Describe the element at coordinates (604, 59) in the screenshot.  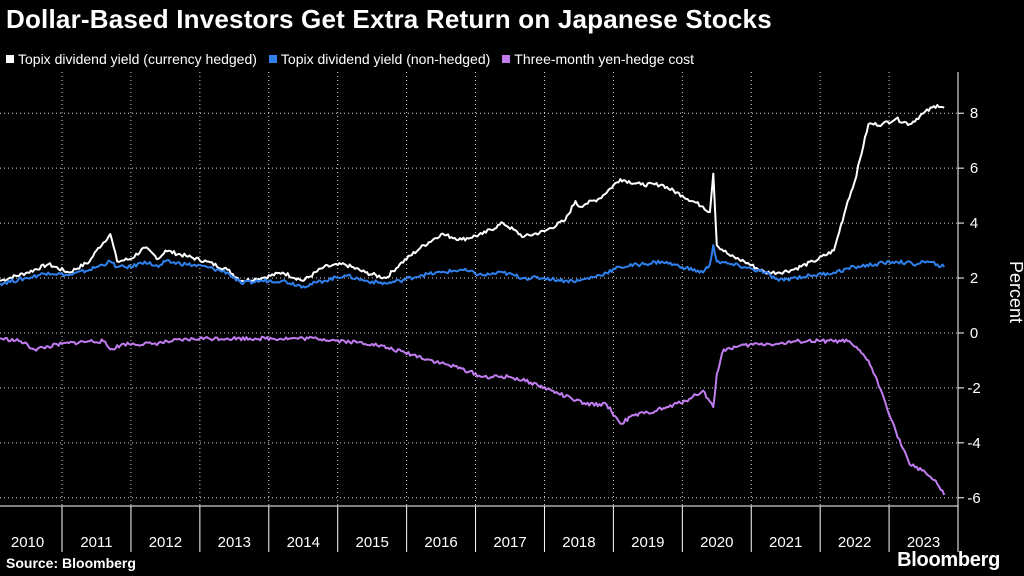
I see `legend-label-hedge-cost: Three-month yen-hedge cost` at that location.